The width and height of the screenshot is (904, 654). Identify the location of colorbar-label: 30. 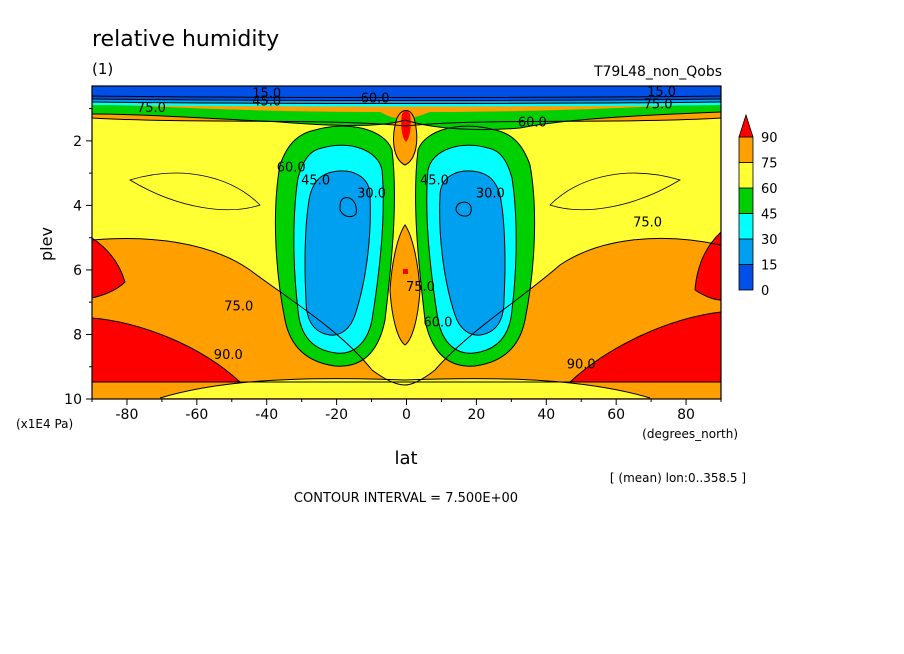
(769, 240).